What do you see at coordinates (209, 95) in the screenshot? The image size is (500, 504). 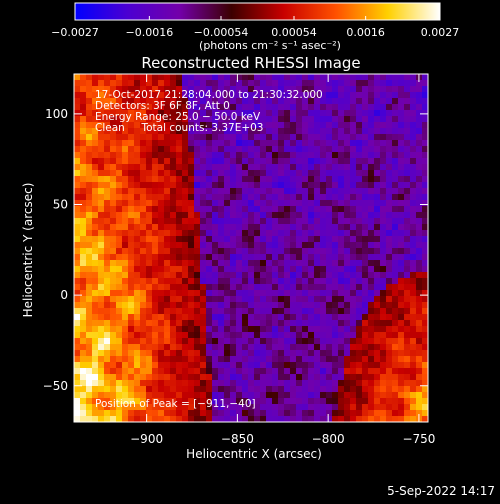 I see `annotation-time-range: 17-Oct-2017 21:28:04.000 to 21:30:32.000` at bounding box center [209, 95].